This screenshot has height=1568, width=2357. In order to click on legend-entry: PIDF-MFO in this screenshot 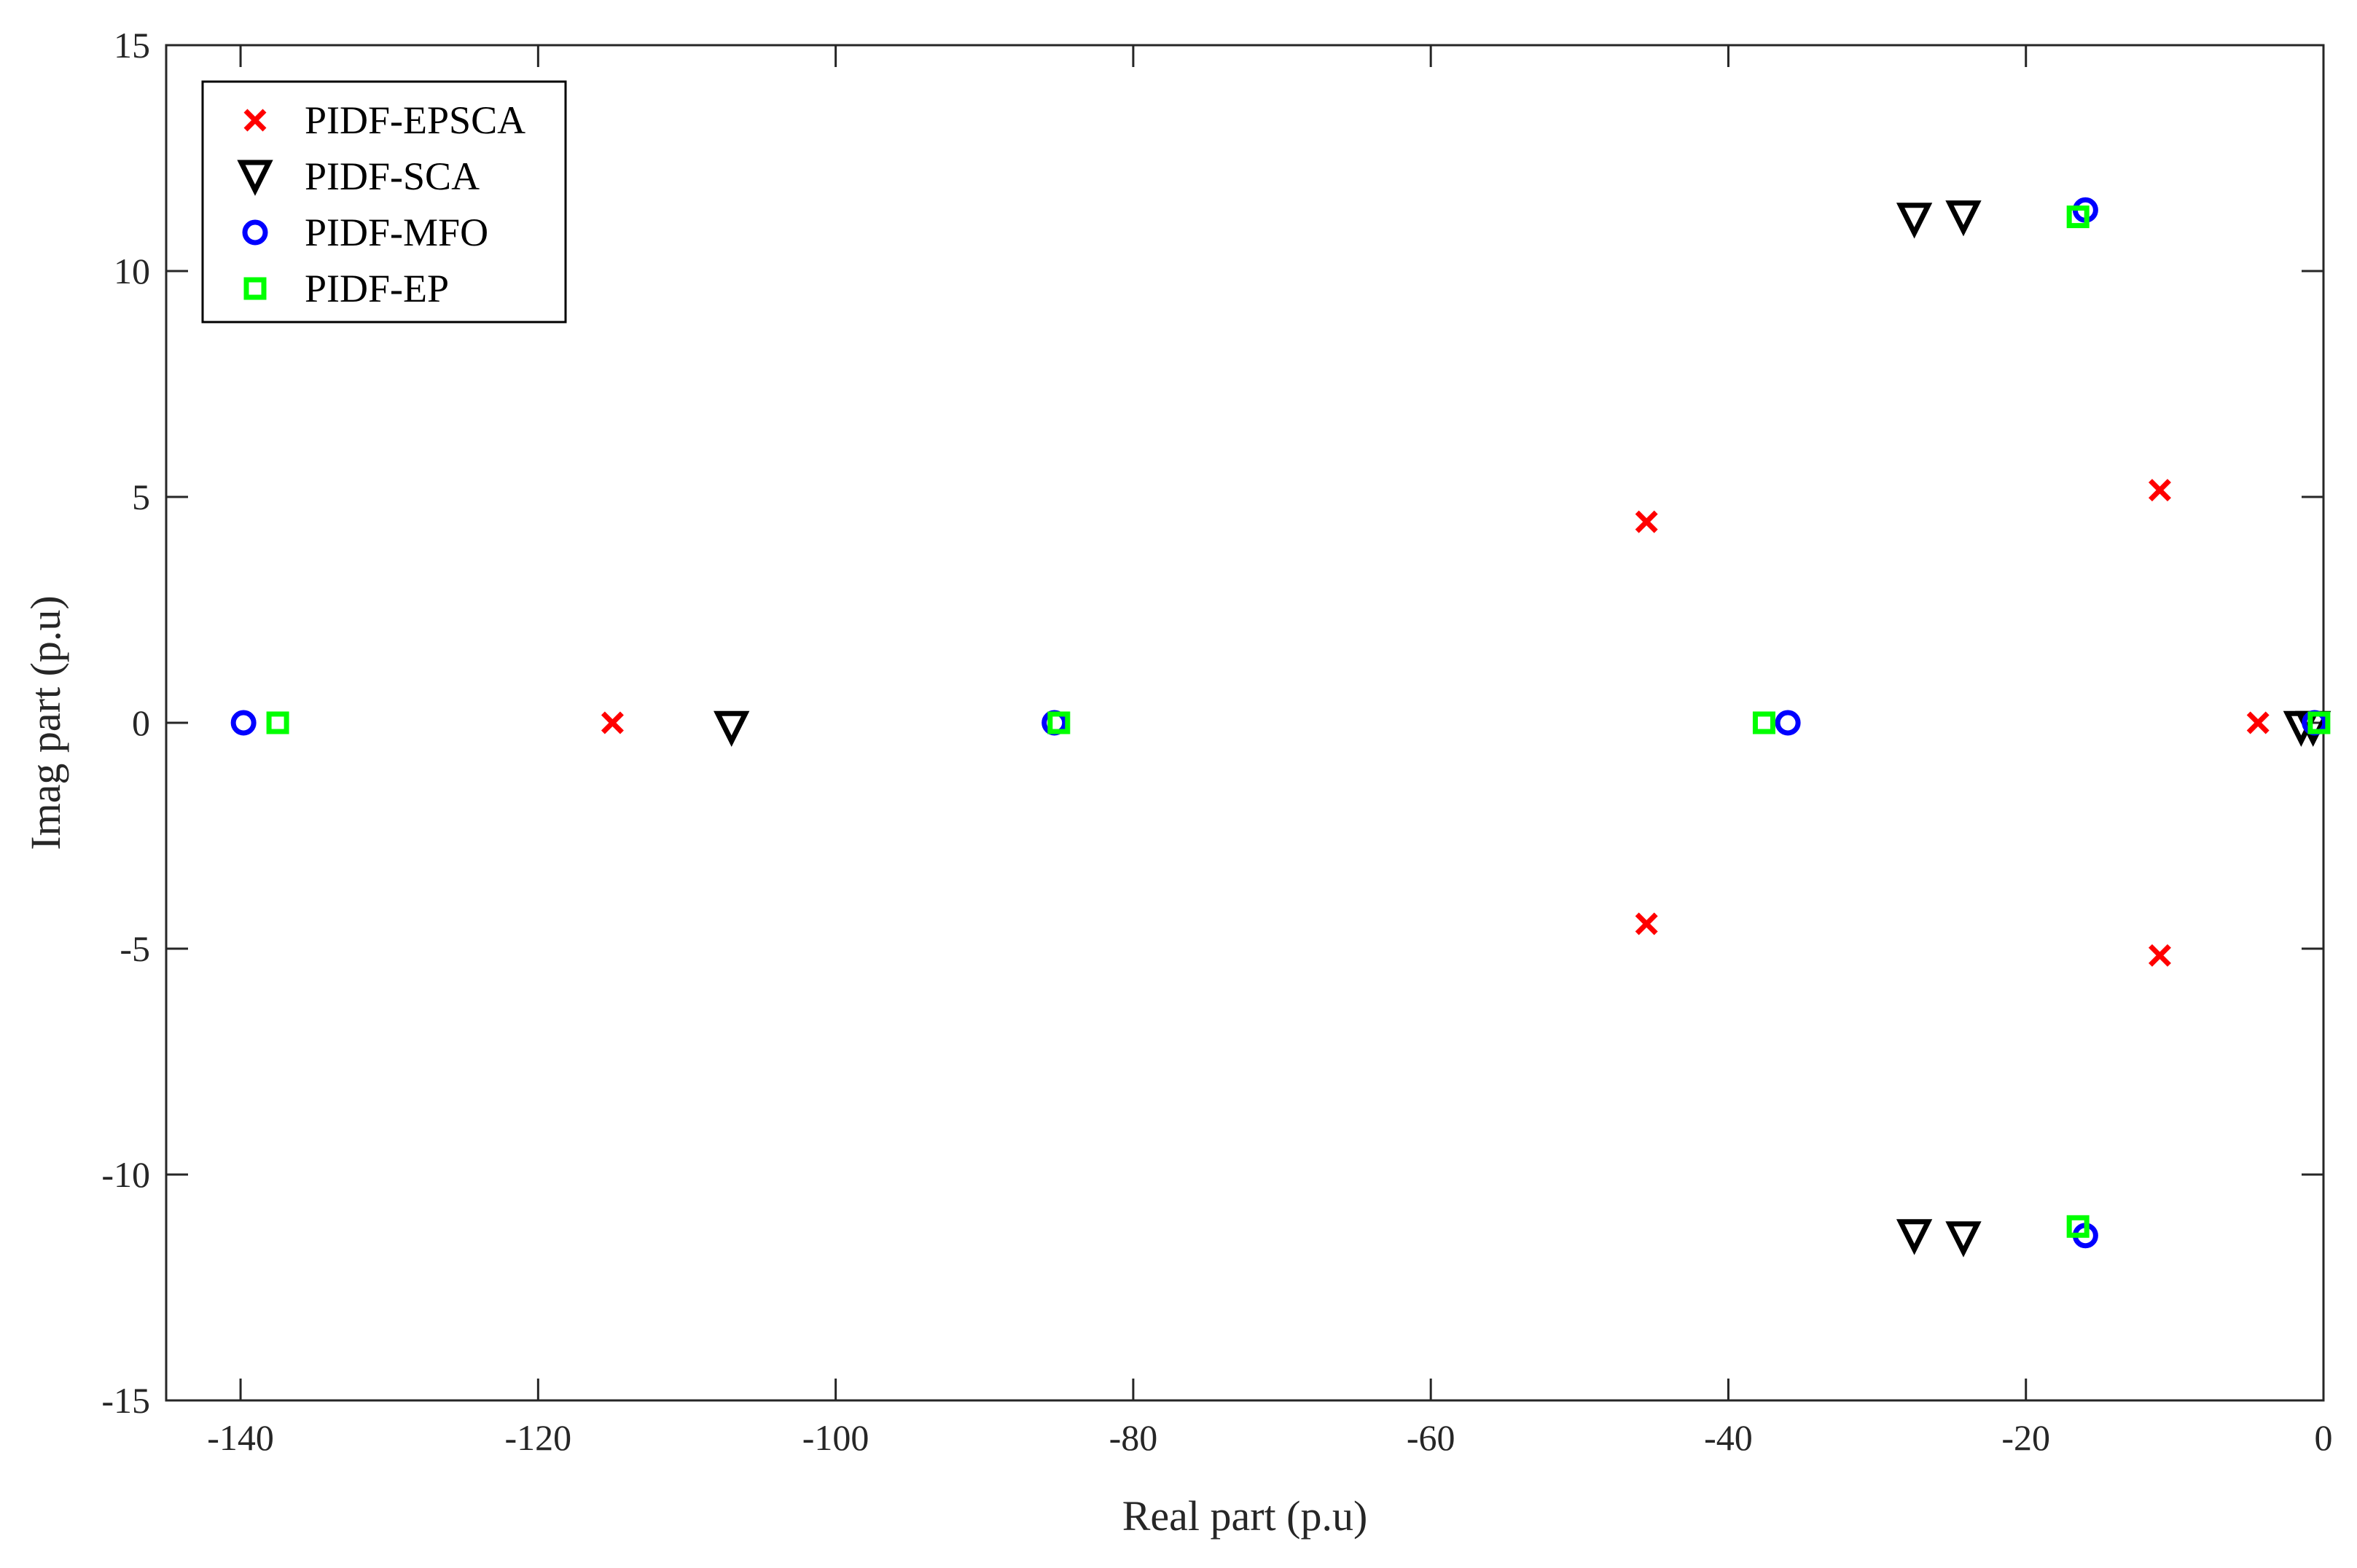, I will do `click(365, 232)`.